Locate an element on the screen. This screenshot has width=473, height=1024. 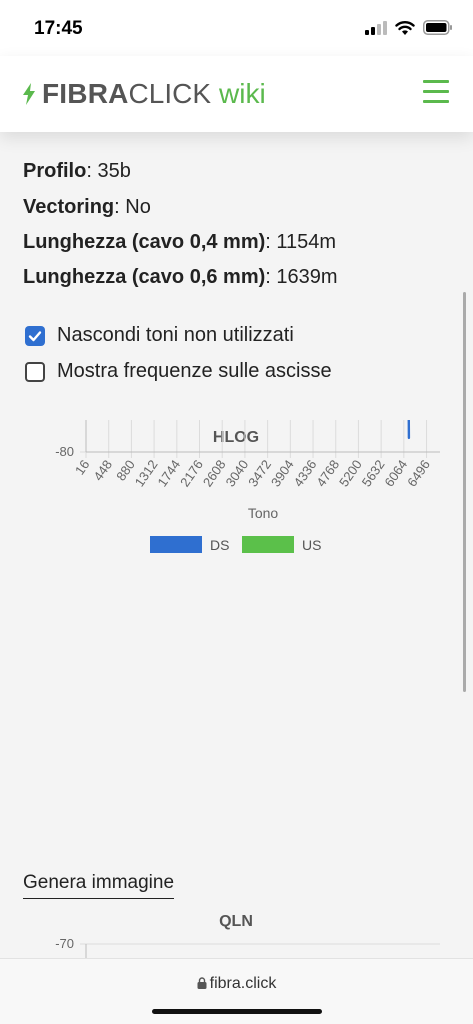
lightning-bolt-icon is located at coordinates (29, 94).